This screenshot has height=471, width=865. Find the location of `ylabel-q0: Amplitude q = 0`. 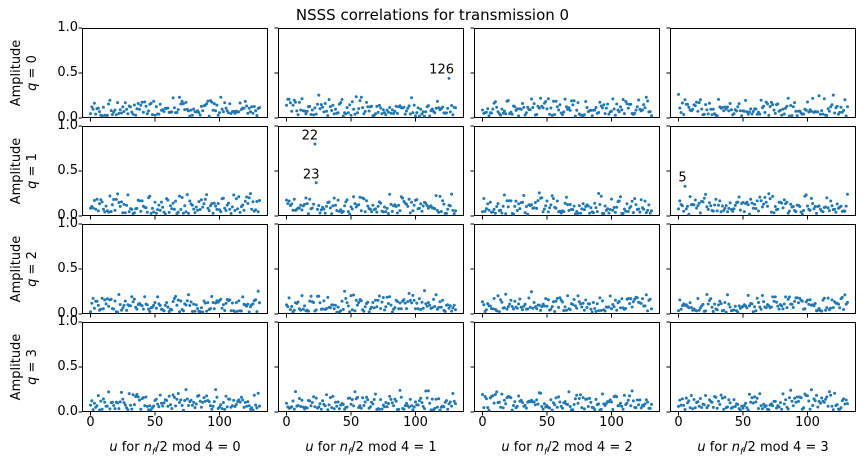

ylabel-q0: Amplitude q = 0 is located at coordinates (25, 73).